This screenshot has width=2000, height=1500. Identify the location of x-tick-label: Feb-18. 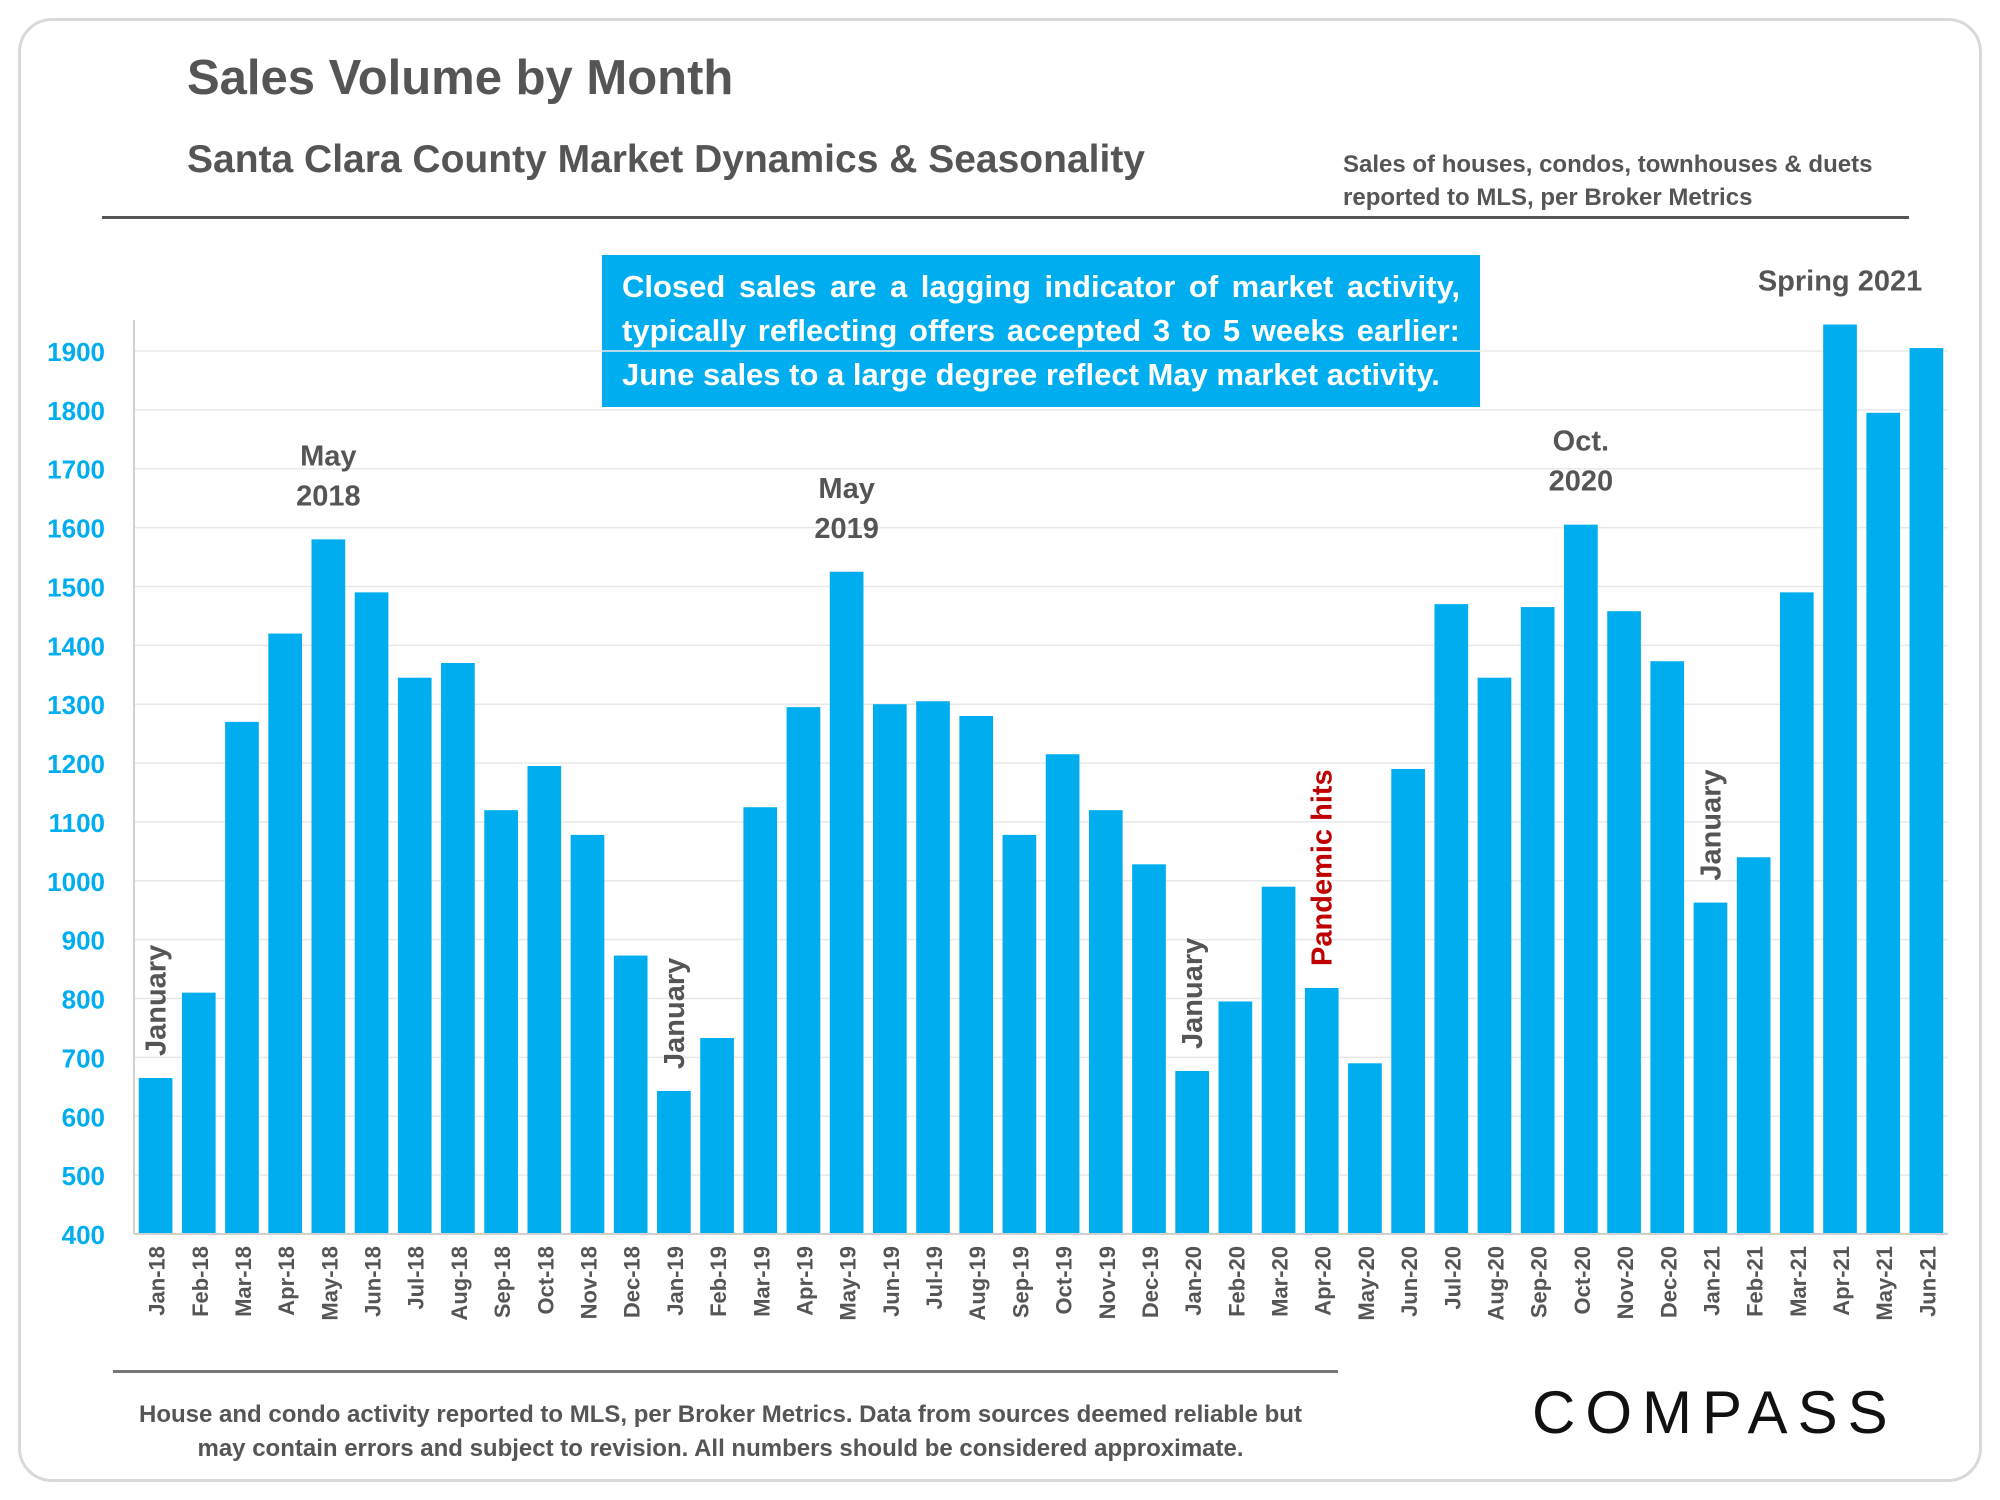
(200, 1281).